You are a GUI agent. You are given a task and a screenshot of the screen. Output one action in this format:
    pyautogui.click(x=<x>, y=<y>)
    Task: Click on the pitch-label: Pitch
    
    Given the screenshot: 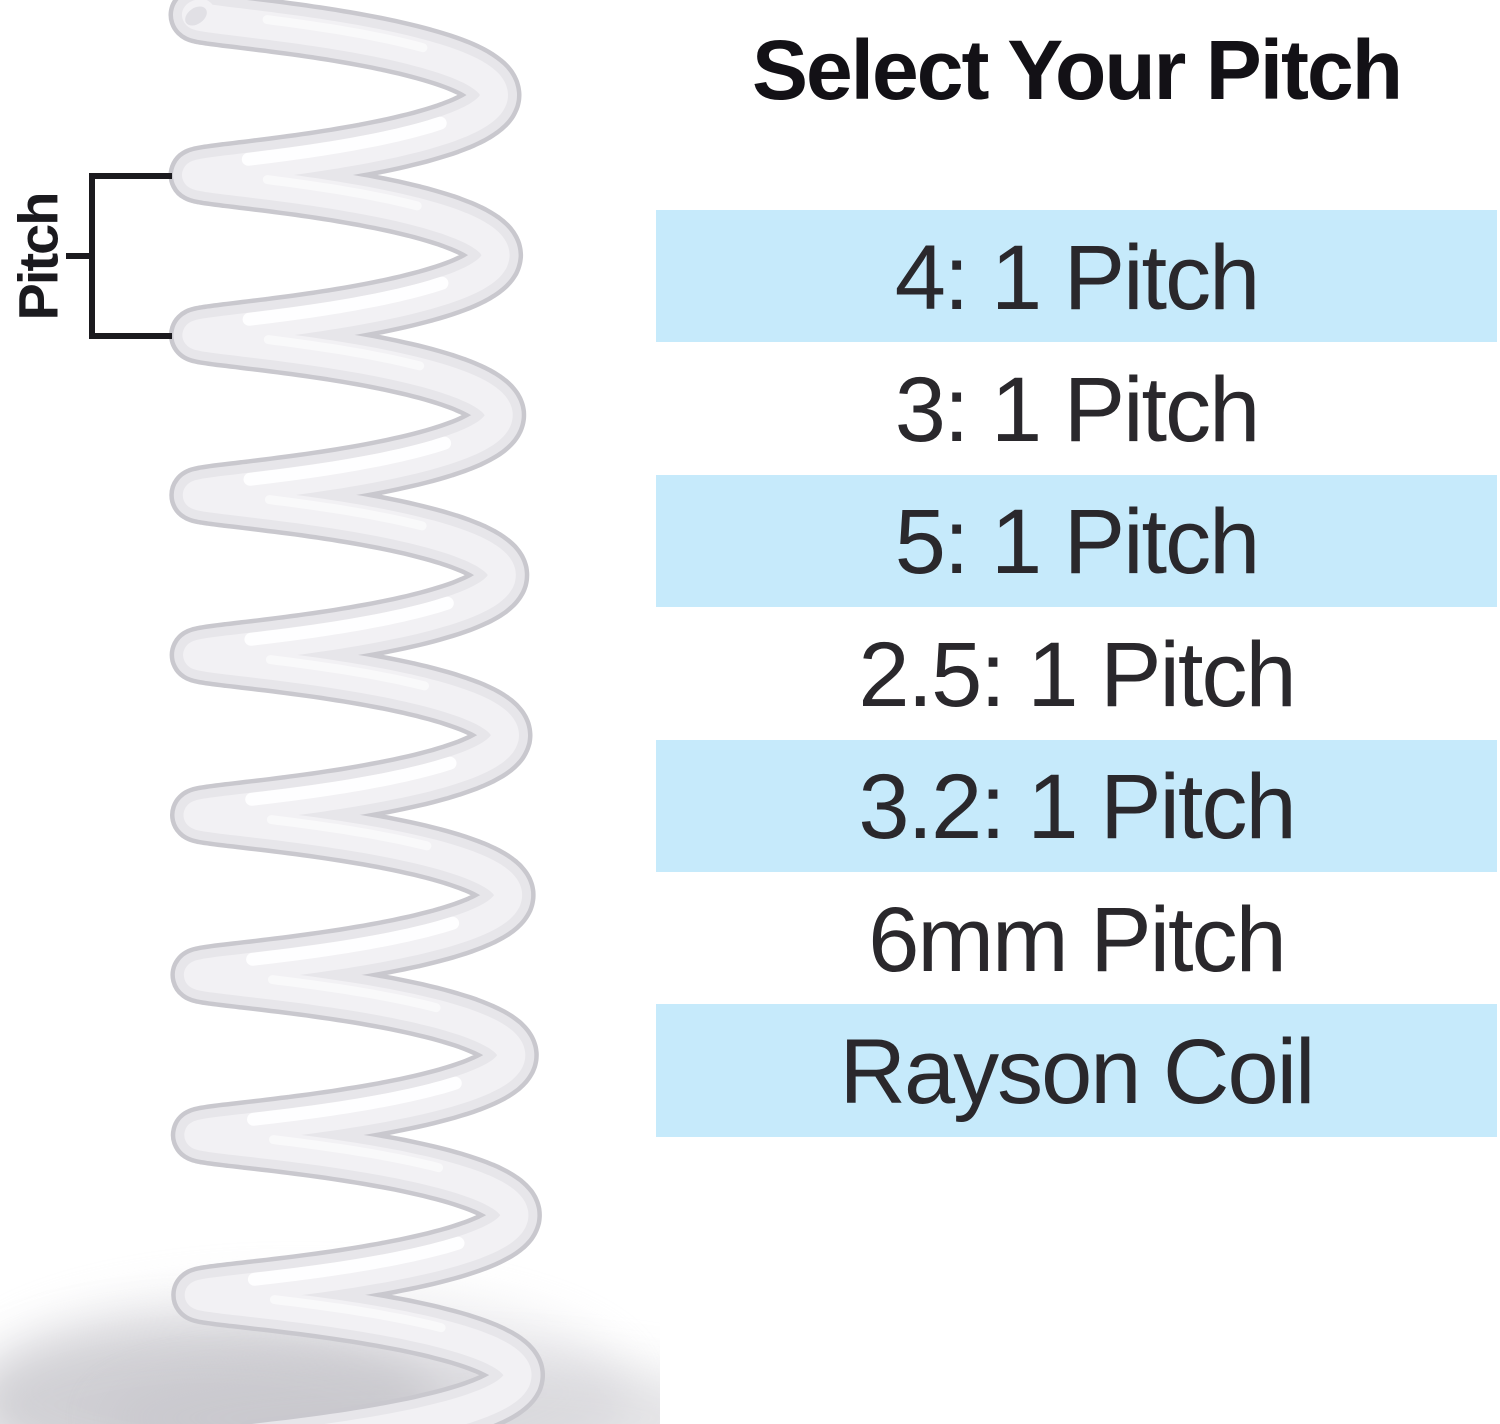 What is the action you would take?
    pyautogui.click(x=38, y=257)
    